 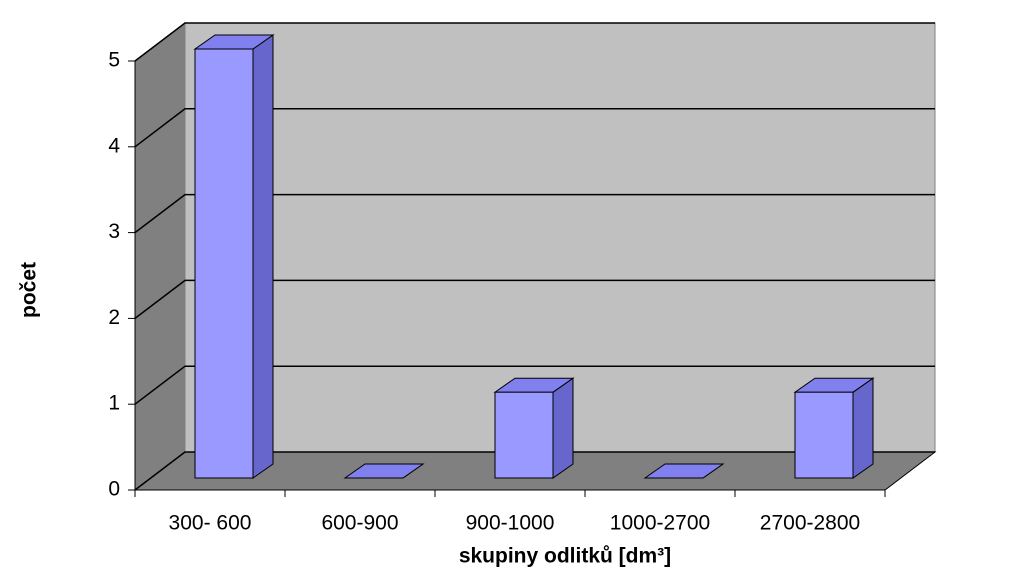 I want to click on x-tick-label: 300- 600, so click(x=210, y=523).